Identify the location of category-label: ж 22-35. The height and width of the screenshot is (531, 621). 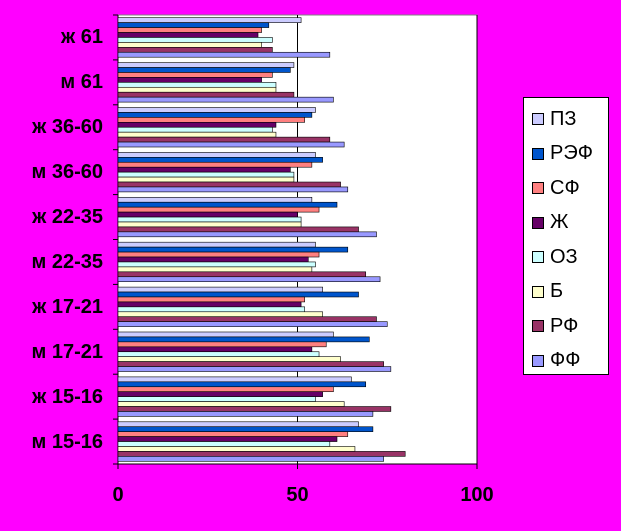
(67, 217).